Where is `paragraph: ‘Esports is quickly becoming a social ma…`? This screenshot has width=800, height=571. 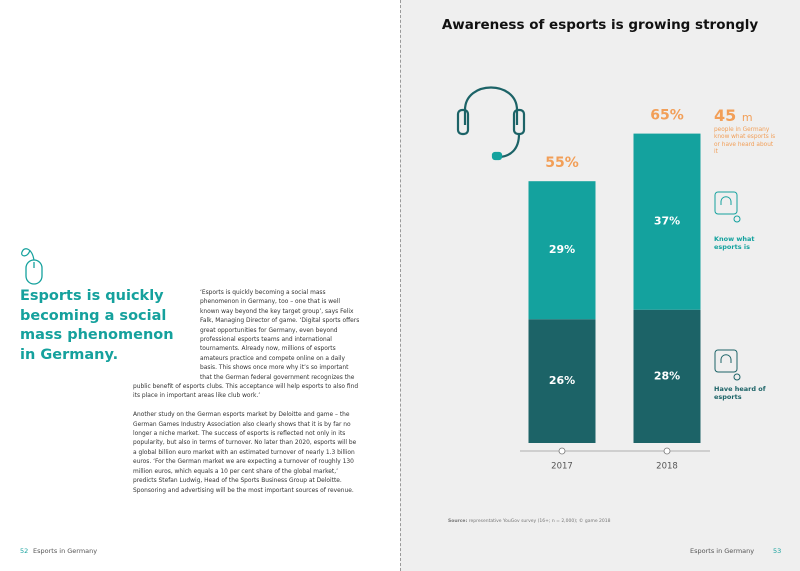
paragraph: ‘Esports is quickly becoming a social ma… is located at coordinates (246, 345).